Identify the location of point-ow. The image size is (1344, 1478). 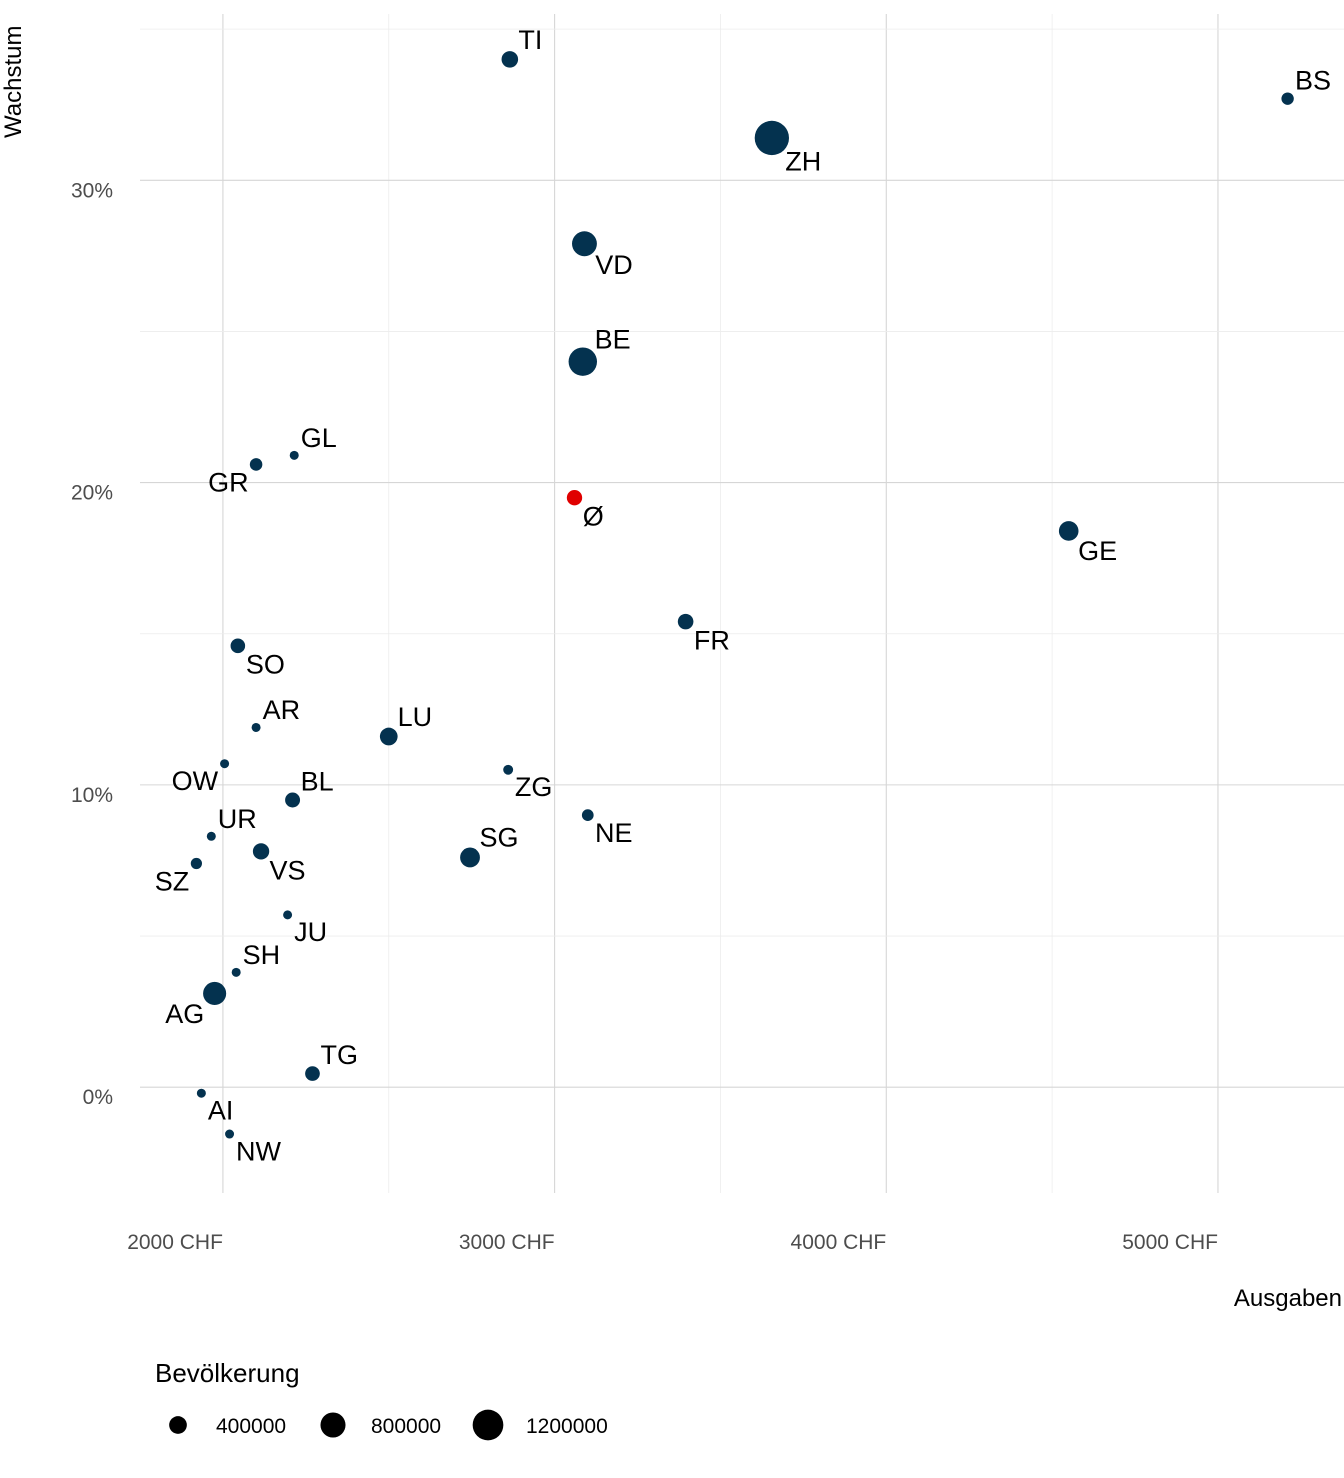
(225, 764).